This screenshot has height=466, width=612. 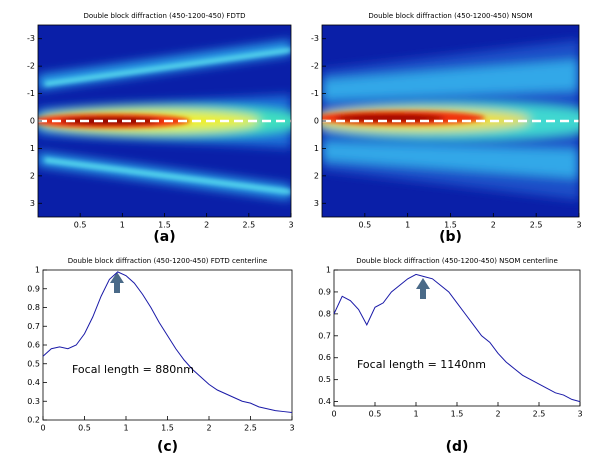 What do you see at coordinates (270, 285) in the screenshot?
I see `arrow` at bounding box center [270, 285].